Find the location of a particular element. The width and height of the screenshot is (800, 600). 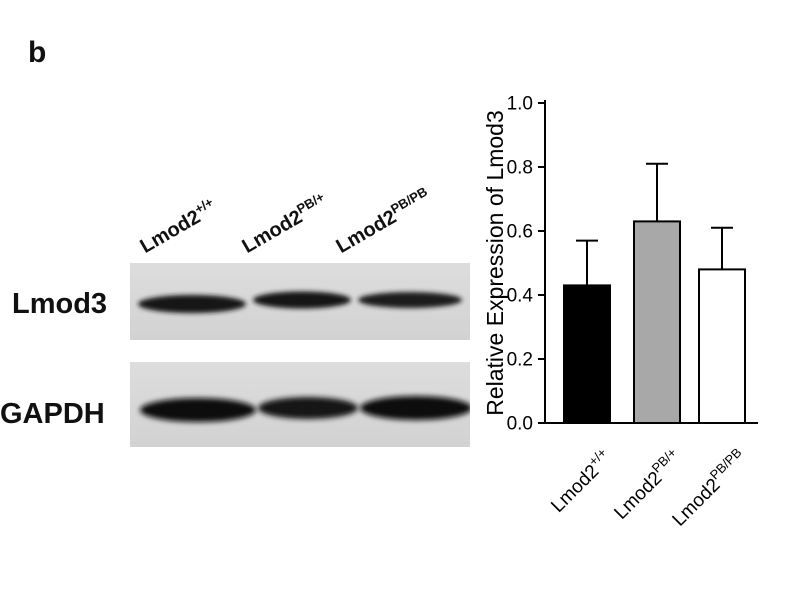

western-blot-lmod3 is located at coordinates (300, 301).